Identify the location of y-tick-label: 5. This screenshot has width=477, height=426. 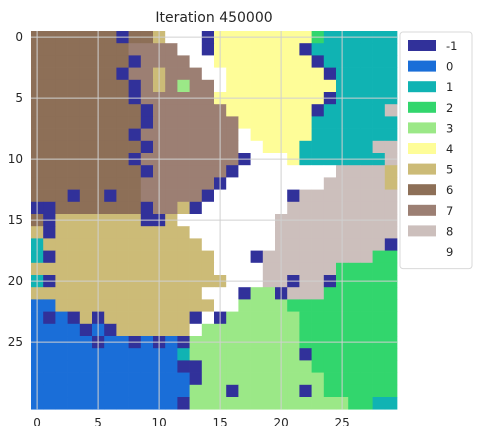
(19, 98).